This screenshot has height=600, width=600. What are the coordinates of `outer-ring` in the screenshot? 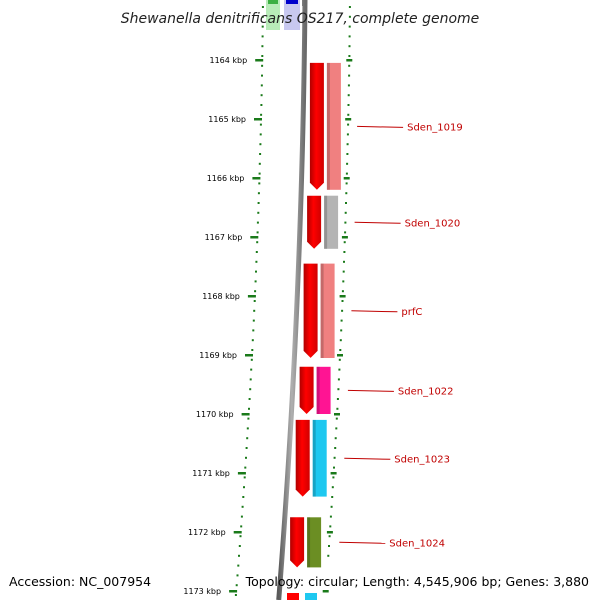 It's located at (339, 281).